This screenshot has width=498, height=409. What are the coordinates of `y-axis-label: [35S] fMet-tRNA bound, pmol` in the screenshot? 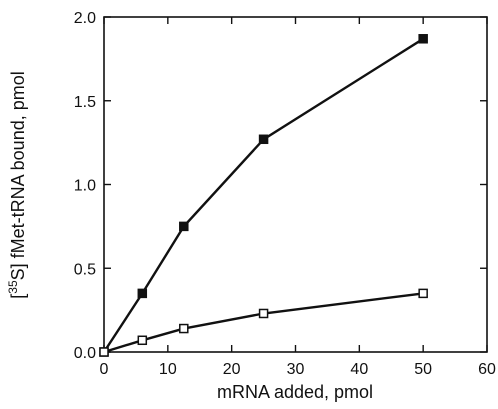 It's located at (17, 184).